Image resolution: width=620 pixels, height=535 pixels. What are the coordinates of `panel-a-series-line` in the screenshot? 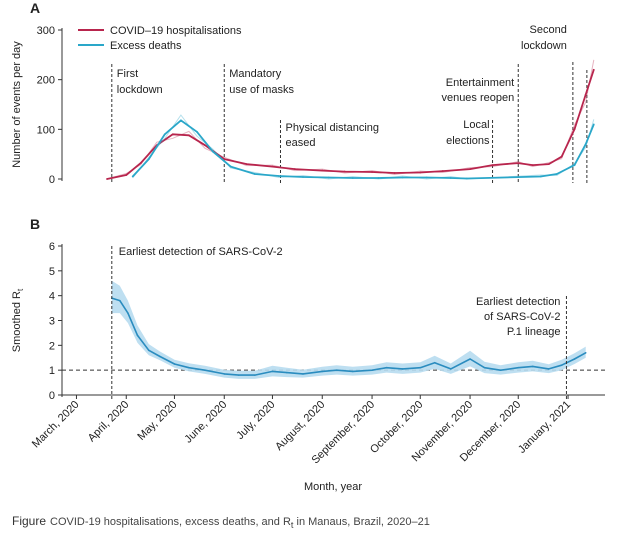 It's located at (363, 149).